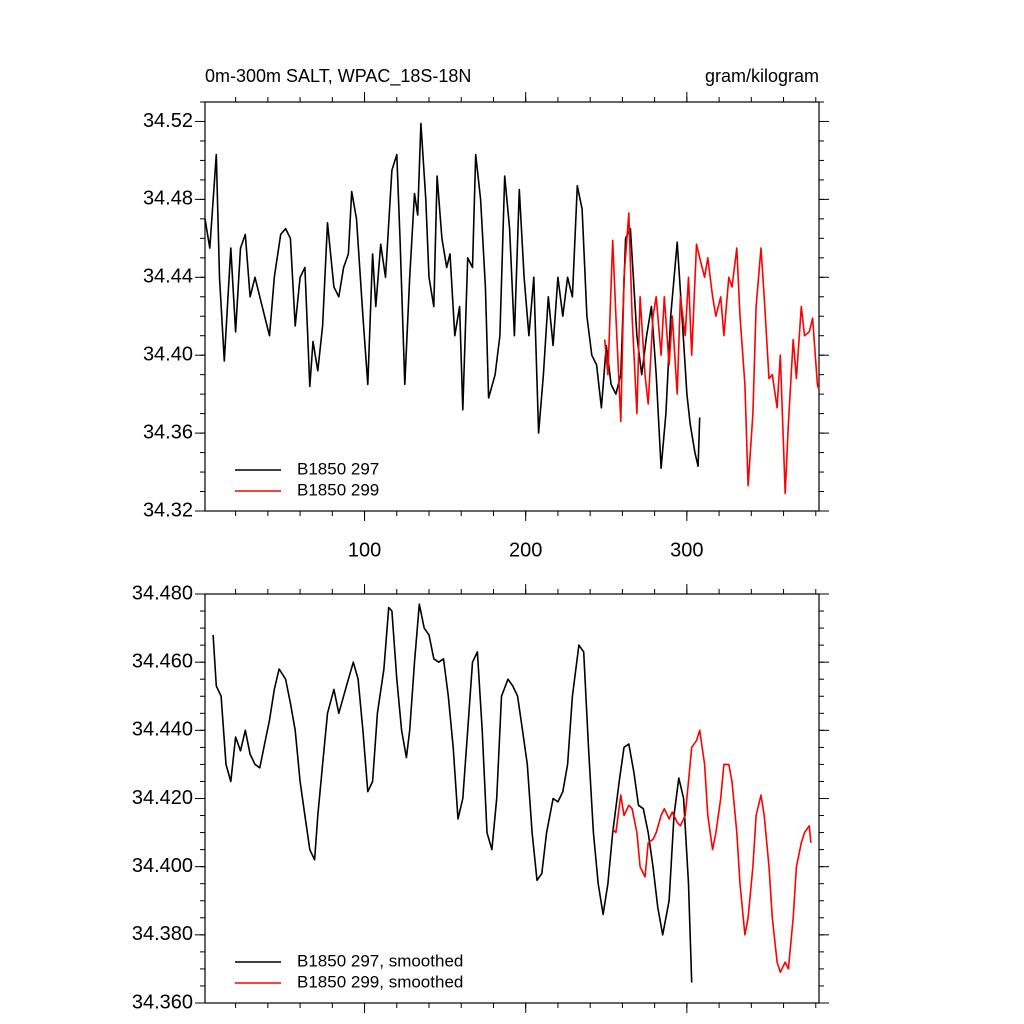 The height and width of the screenshot is (1024, 1024). What do you see at coordinates (364, 550) in the screenshot?
I see `x-tick-label: 100` at bounding box center [364, 550].